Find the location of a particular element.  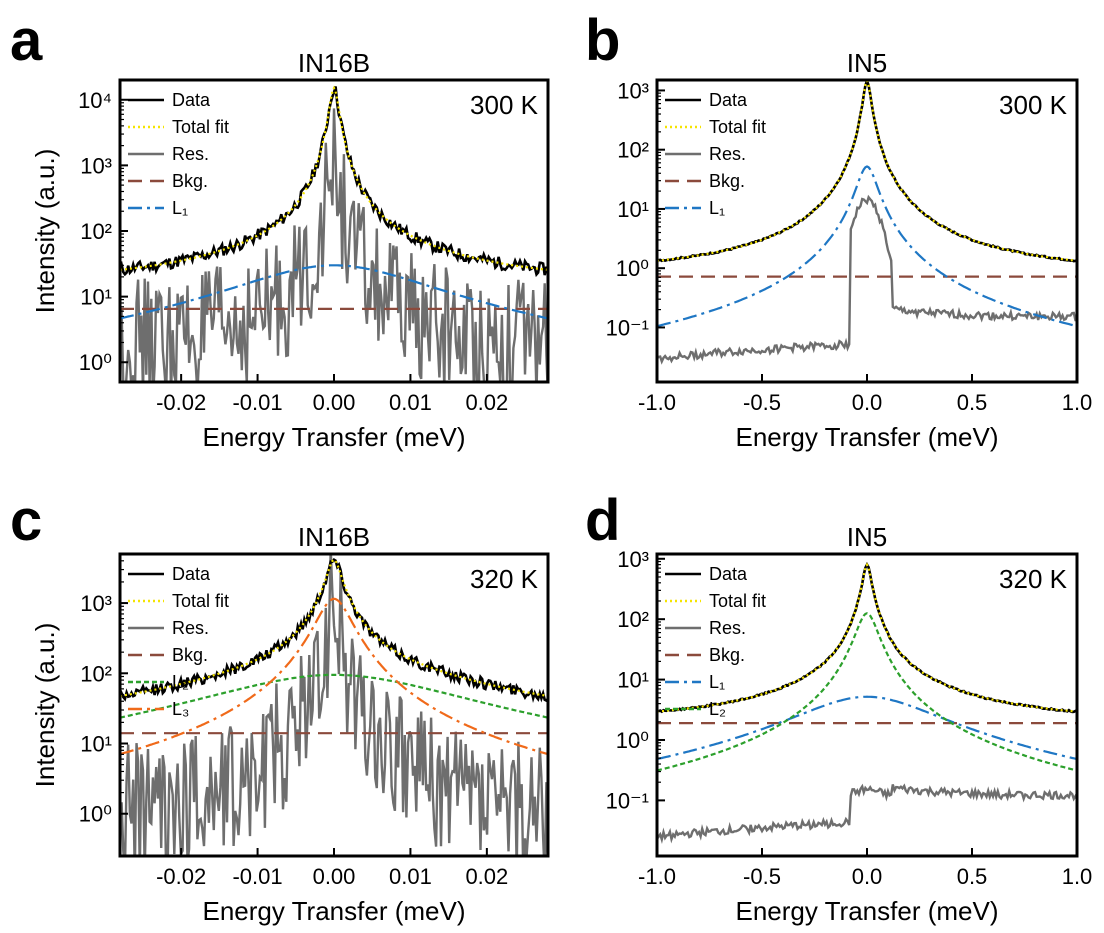

legend-label: L₃ is located at coordinates (180, 709).